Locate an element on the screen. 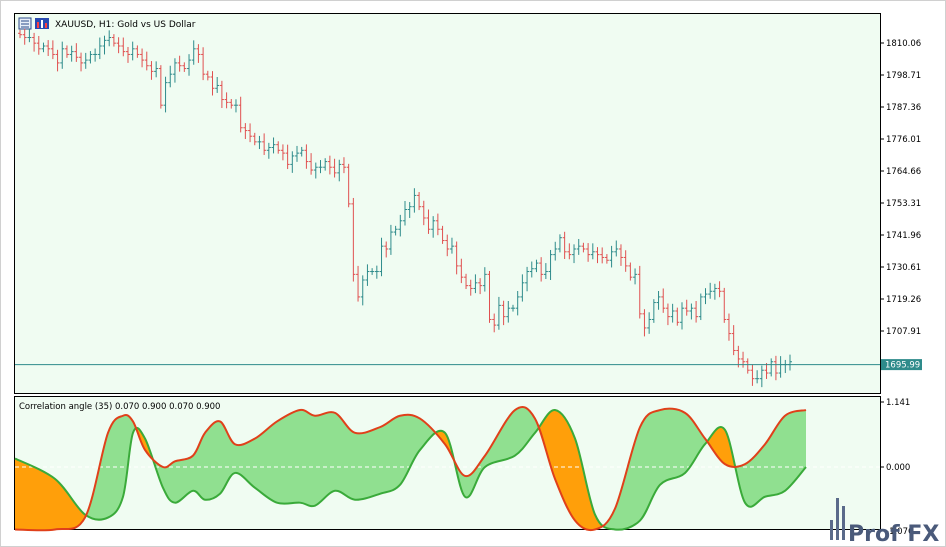  chart-window-icon is located at coordinates (25, 23).